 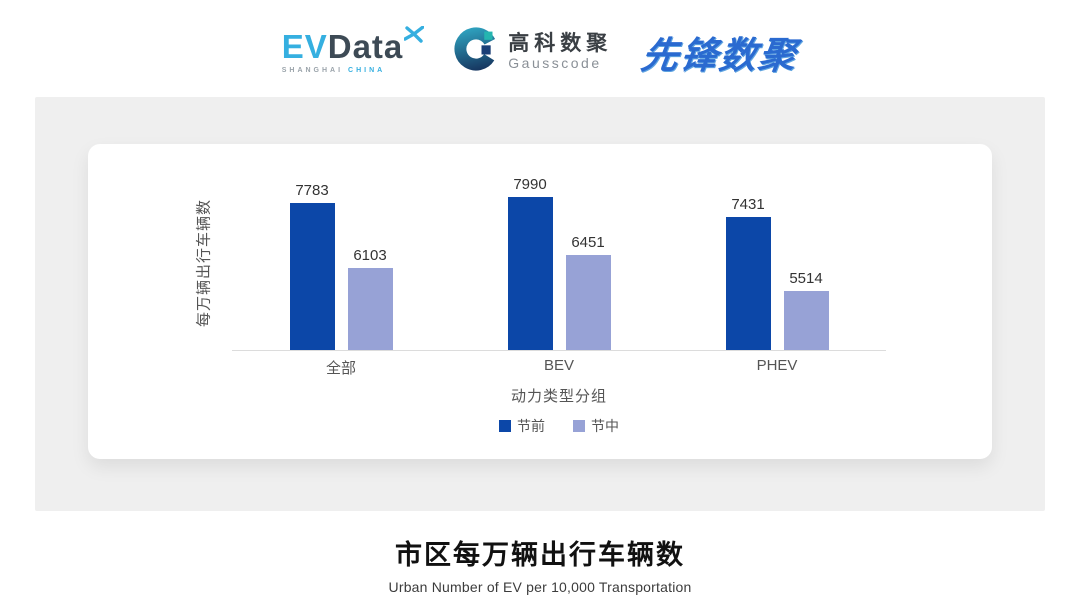 I want to click on bar-column: 6451, so click(x=588, y=263).